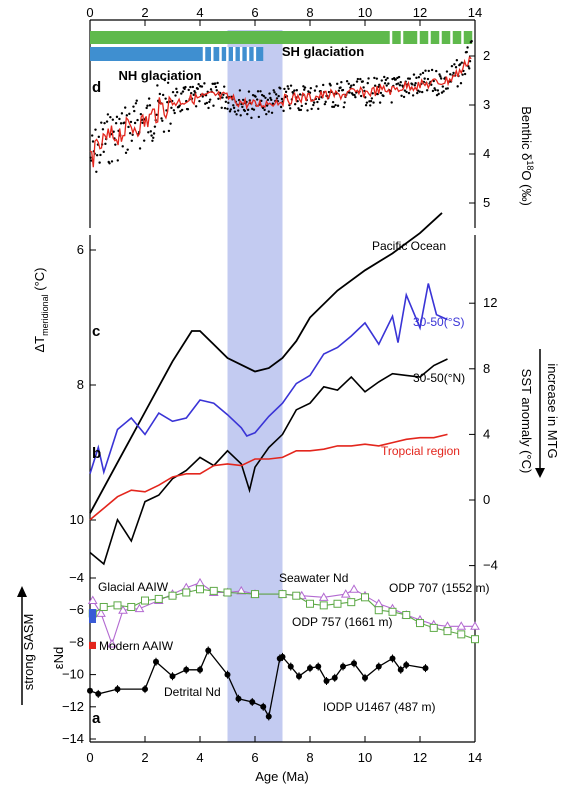 This screenshot has height=796, width=563. What do you see at coordinates (486, 368) in the screenshot?
I see `panel-b-y-tick-label: 8` at bounding box center [486, 368].